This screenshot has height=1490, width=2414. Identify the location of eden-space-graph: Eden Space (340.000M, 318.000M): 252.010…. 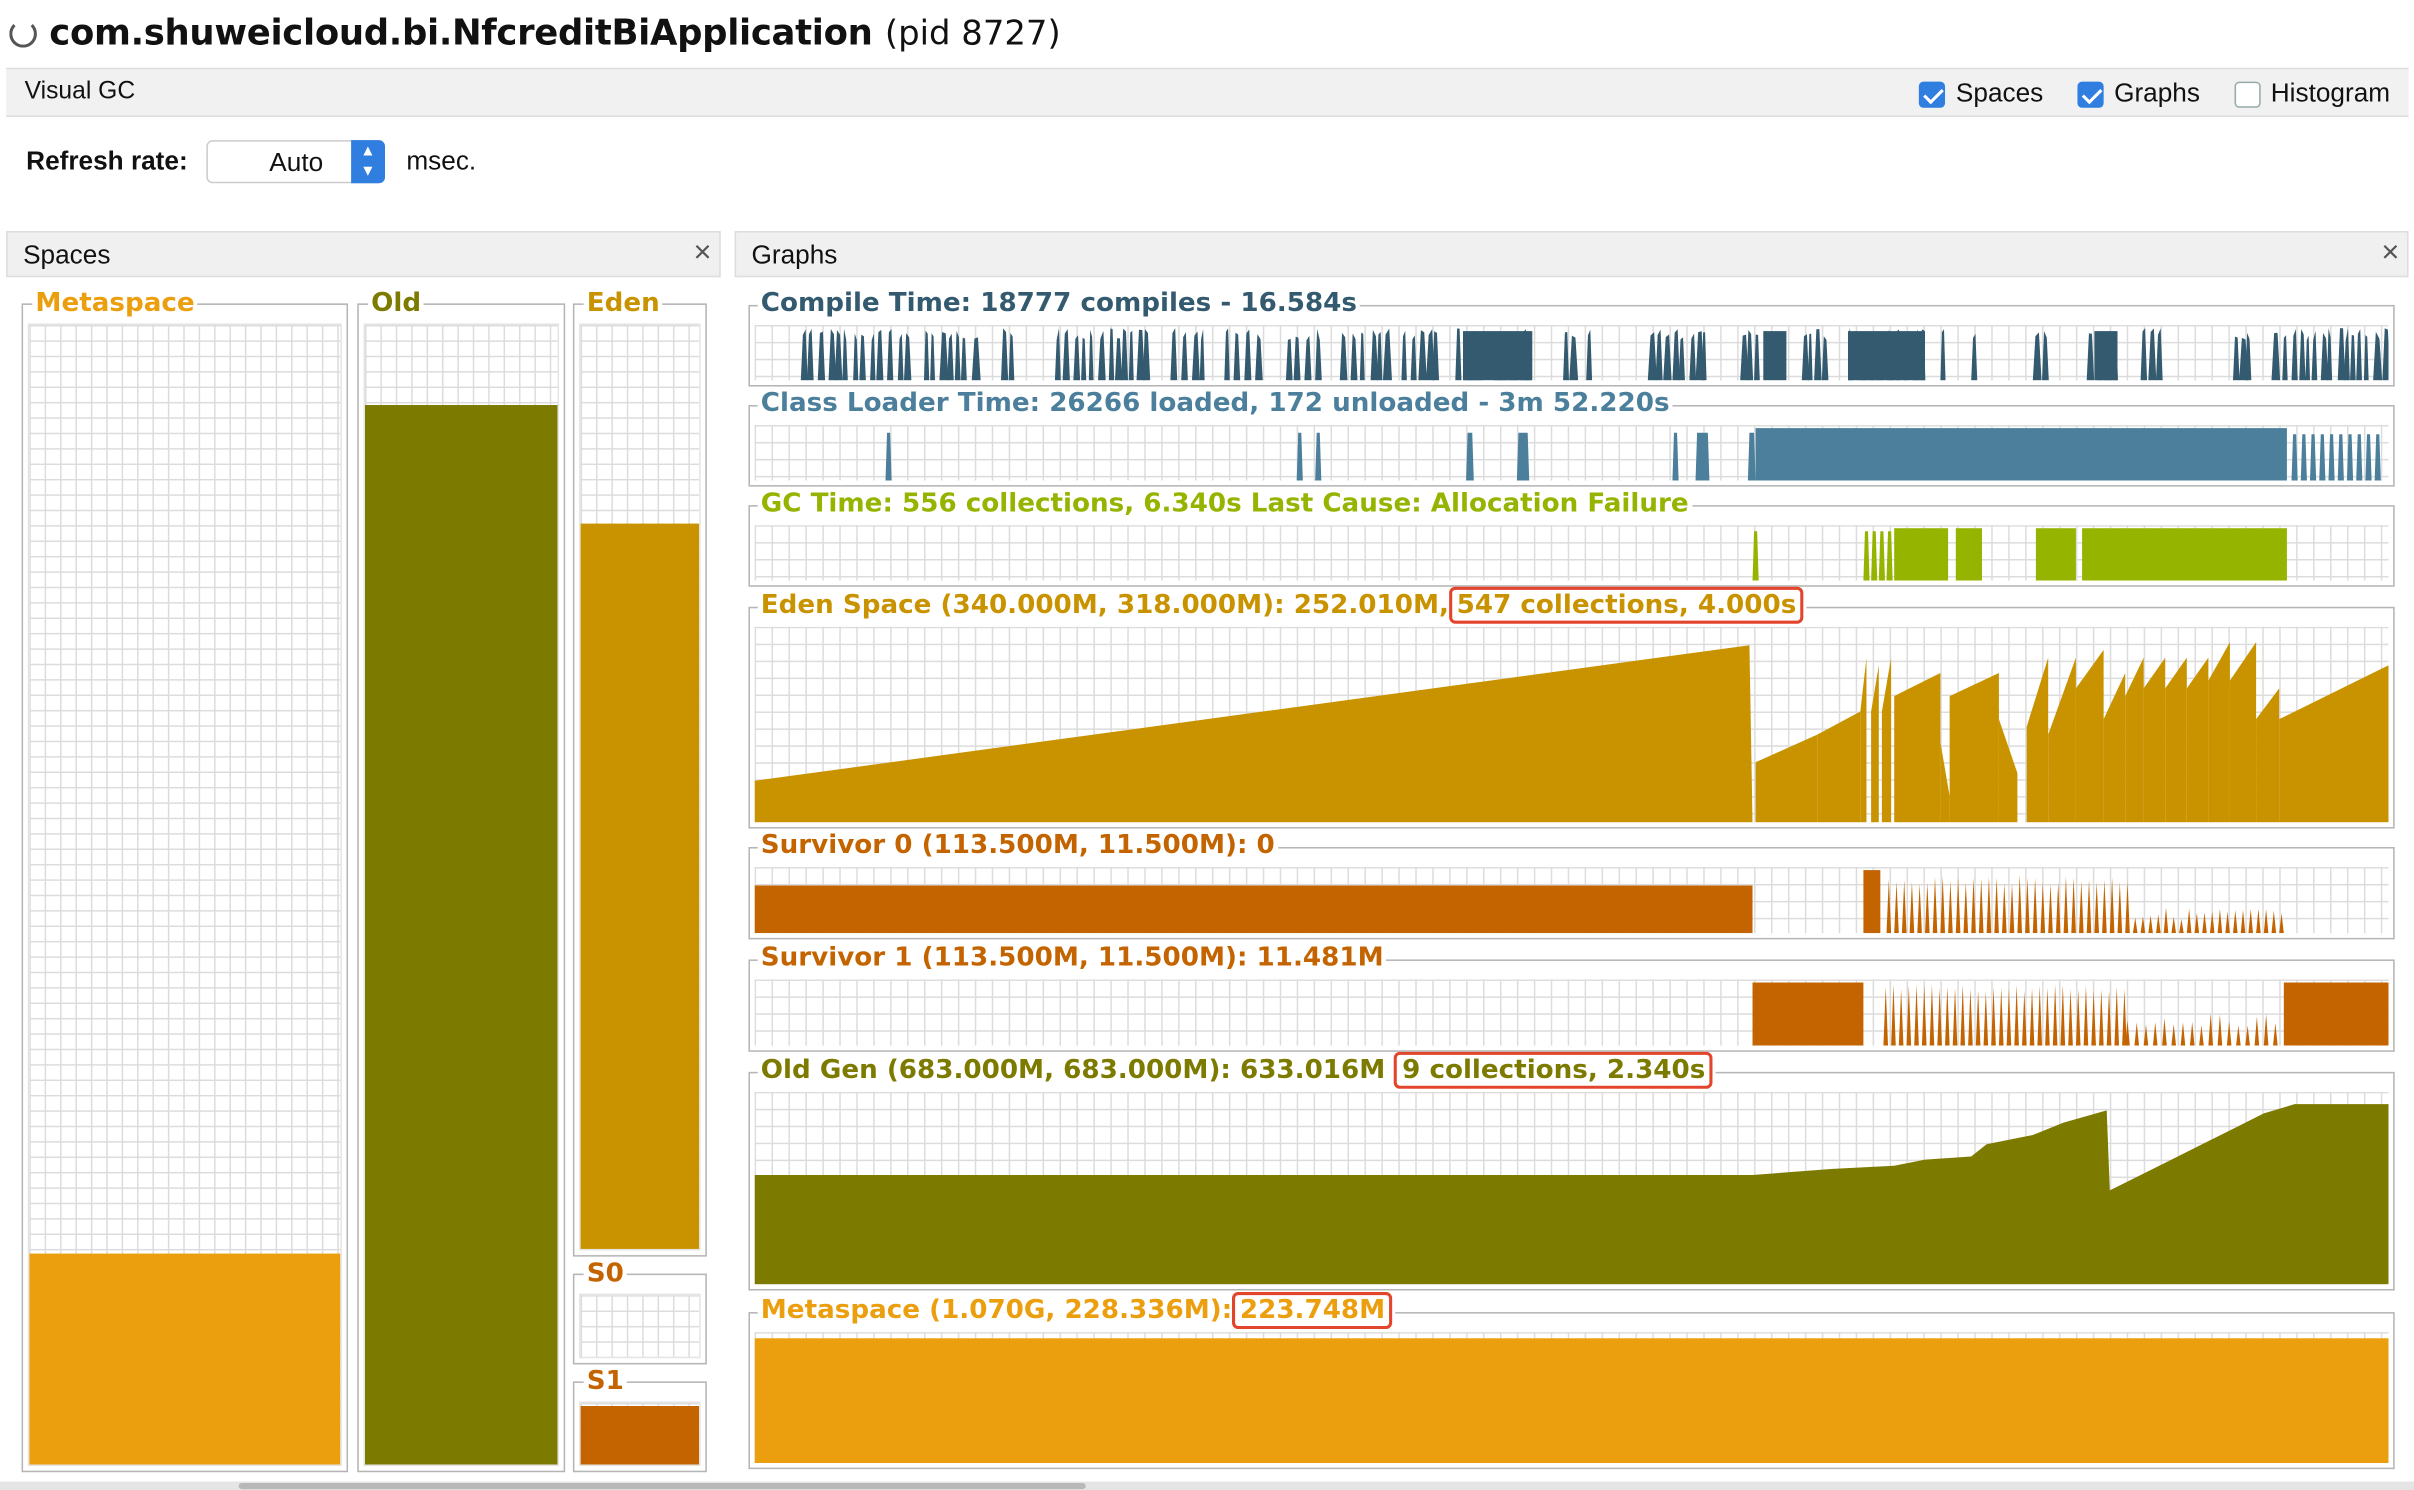
(1571, 707).